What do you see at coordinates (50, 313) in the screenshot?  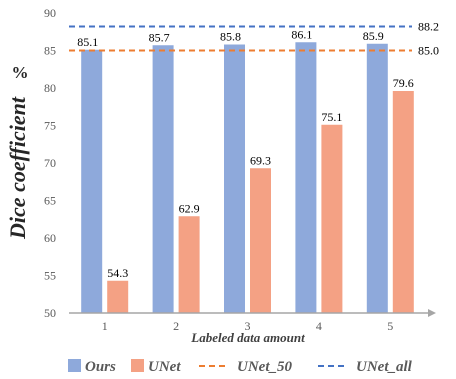 I see `y-tick-label: 50` at bounding box center [50, 313].